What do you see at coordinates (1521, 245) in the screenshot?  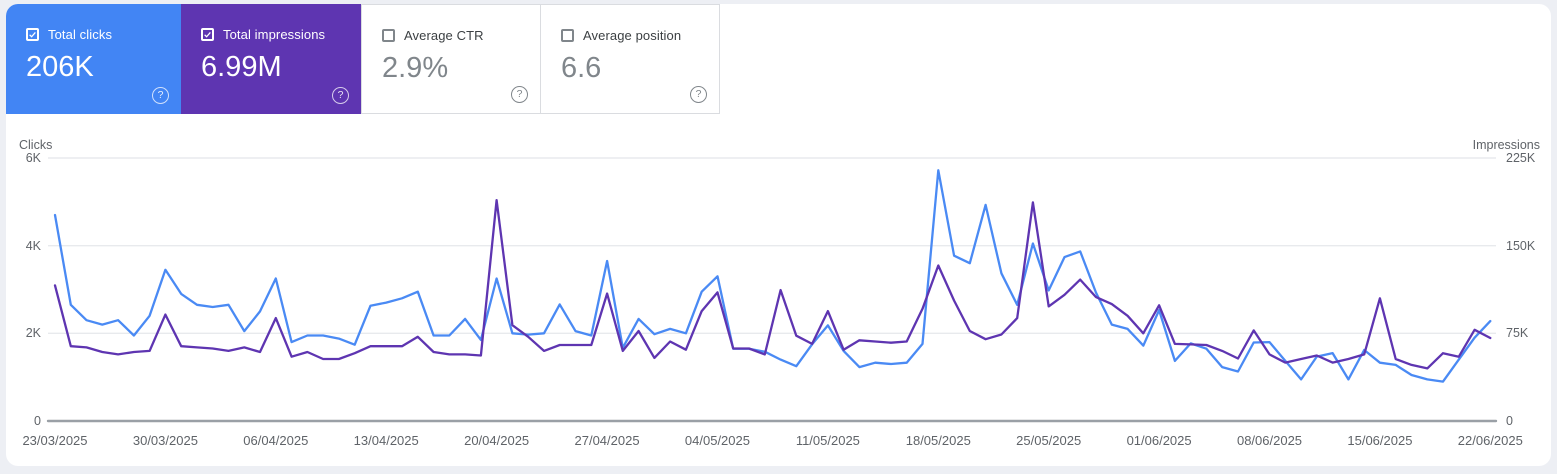 I see `y-axis-tick-right: 150K` at bounding box center [1521, 245].